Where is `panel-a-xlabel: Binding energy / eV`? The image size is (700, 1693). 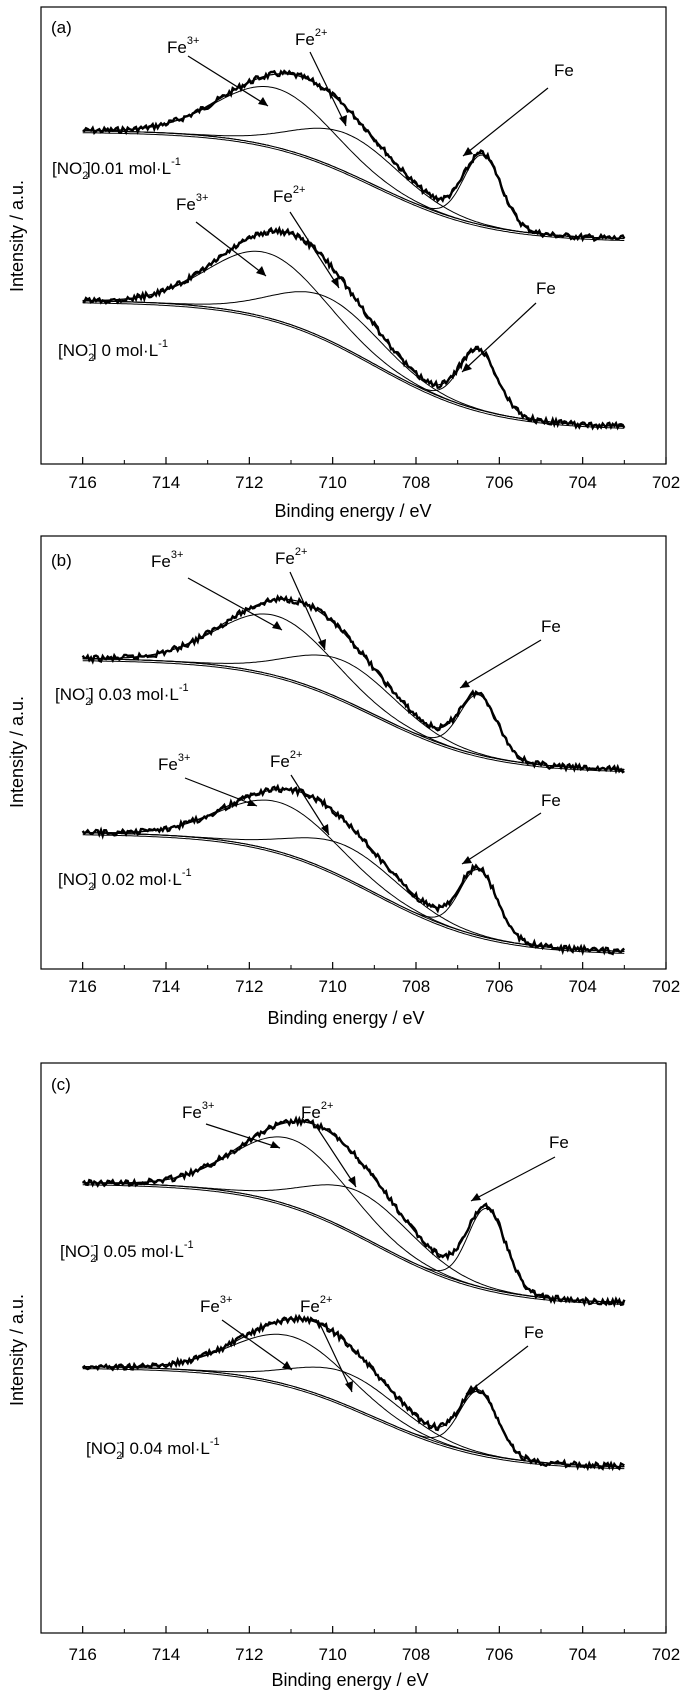 panel-a-xlabel: Binding energy / eV is located at coordinates (352, 511).